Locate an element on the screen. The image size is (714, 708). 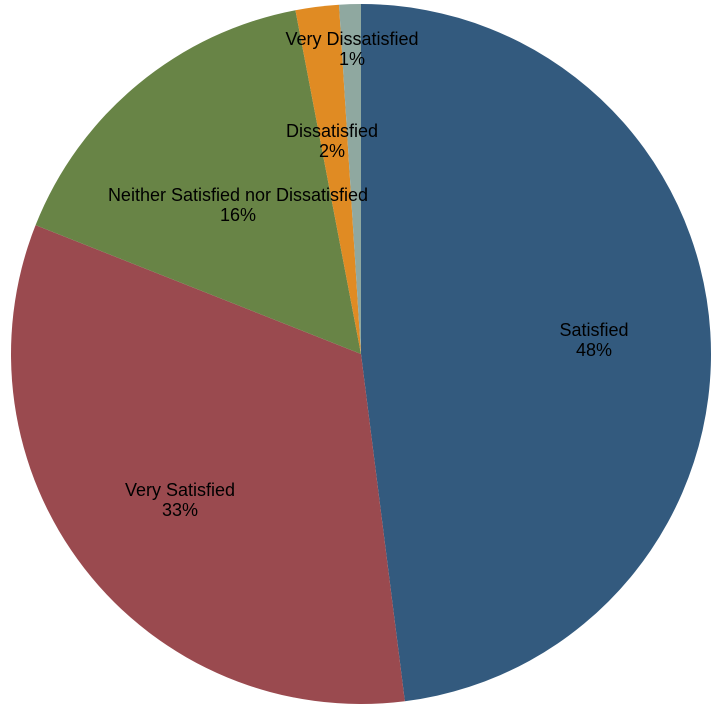
pie-label-name: Very Satisfied is located at coordinates (180, 490).